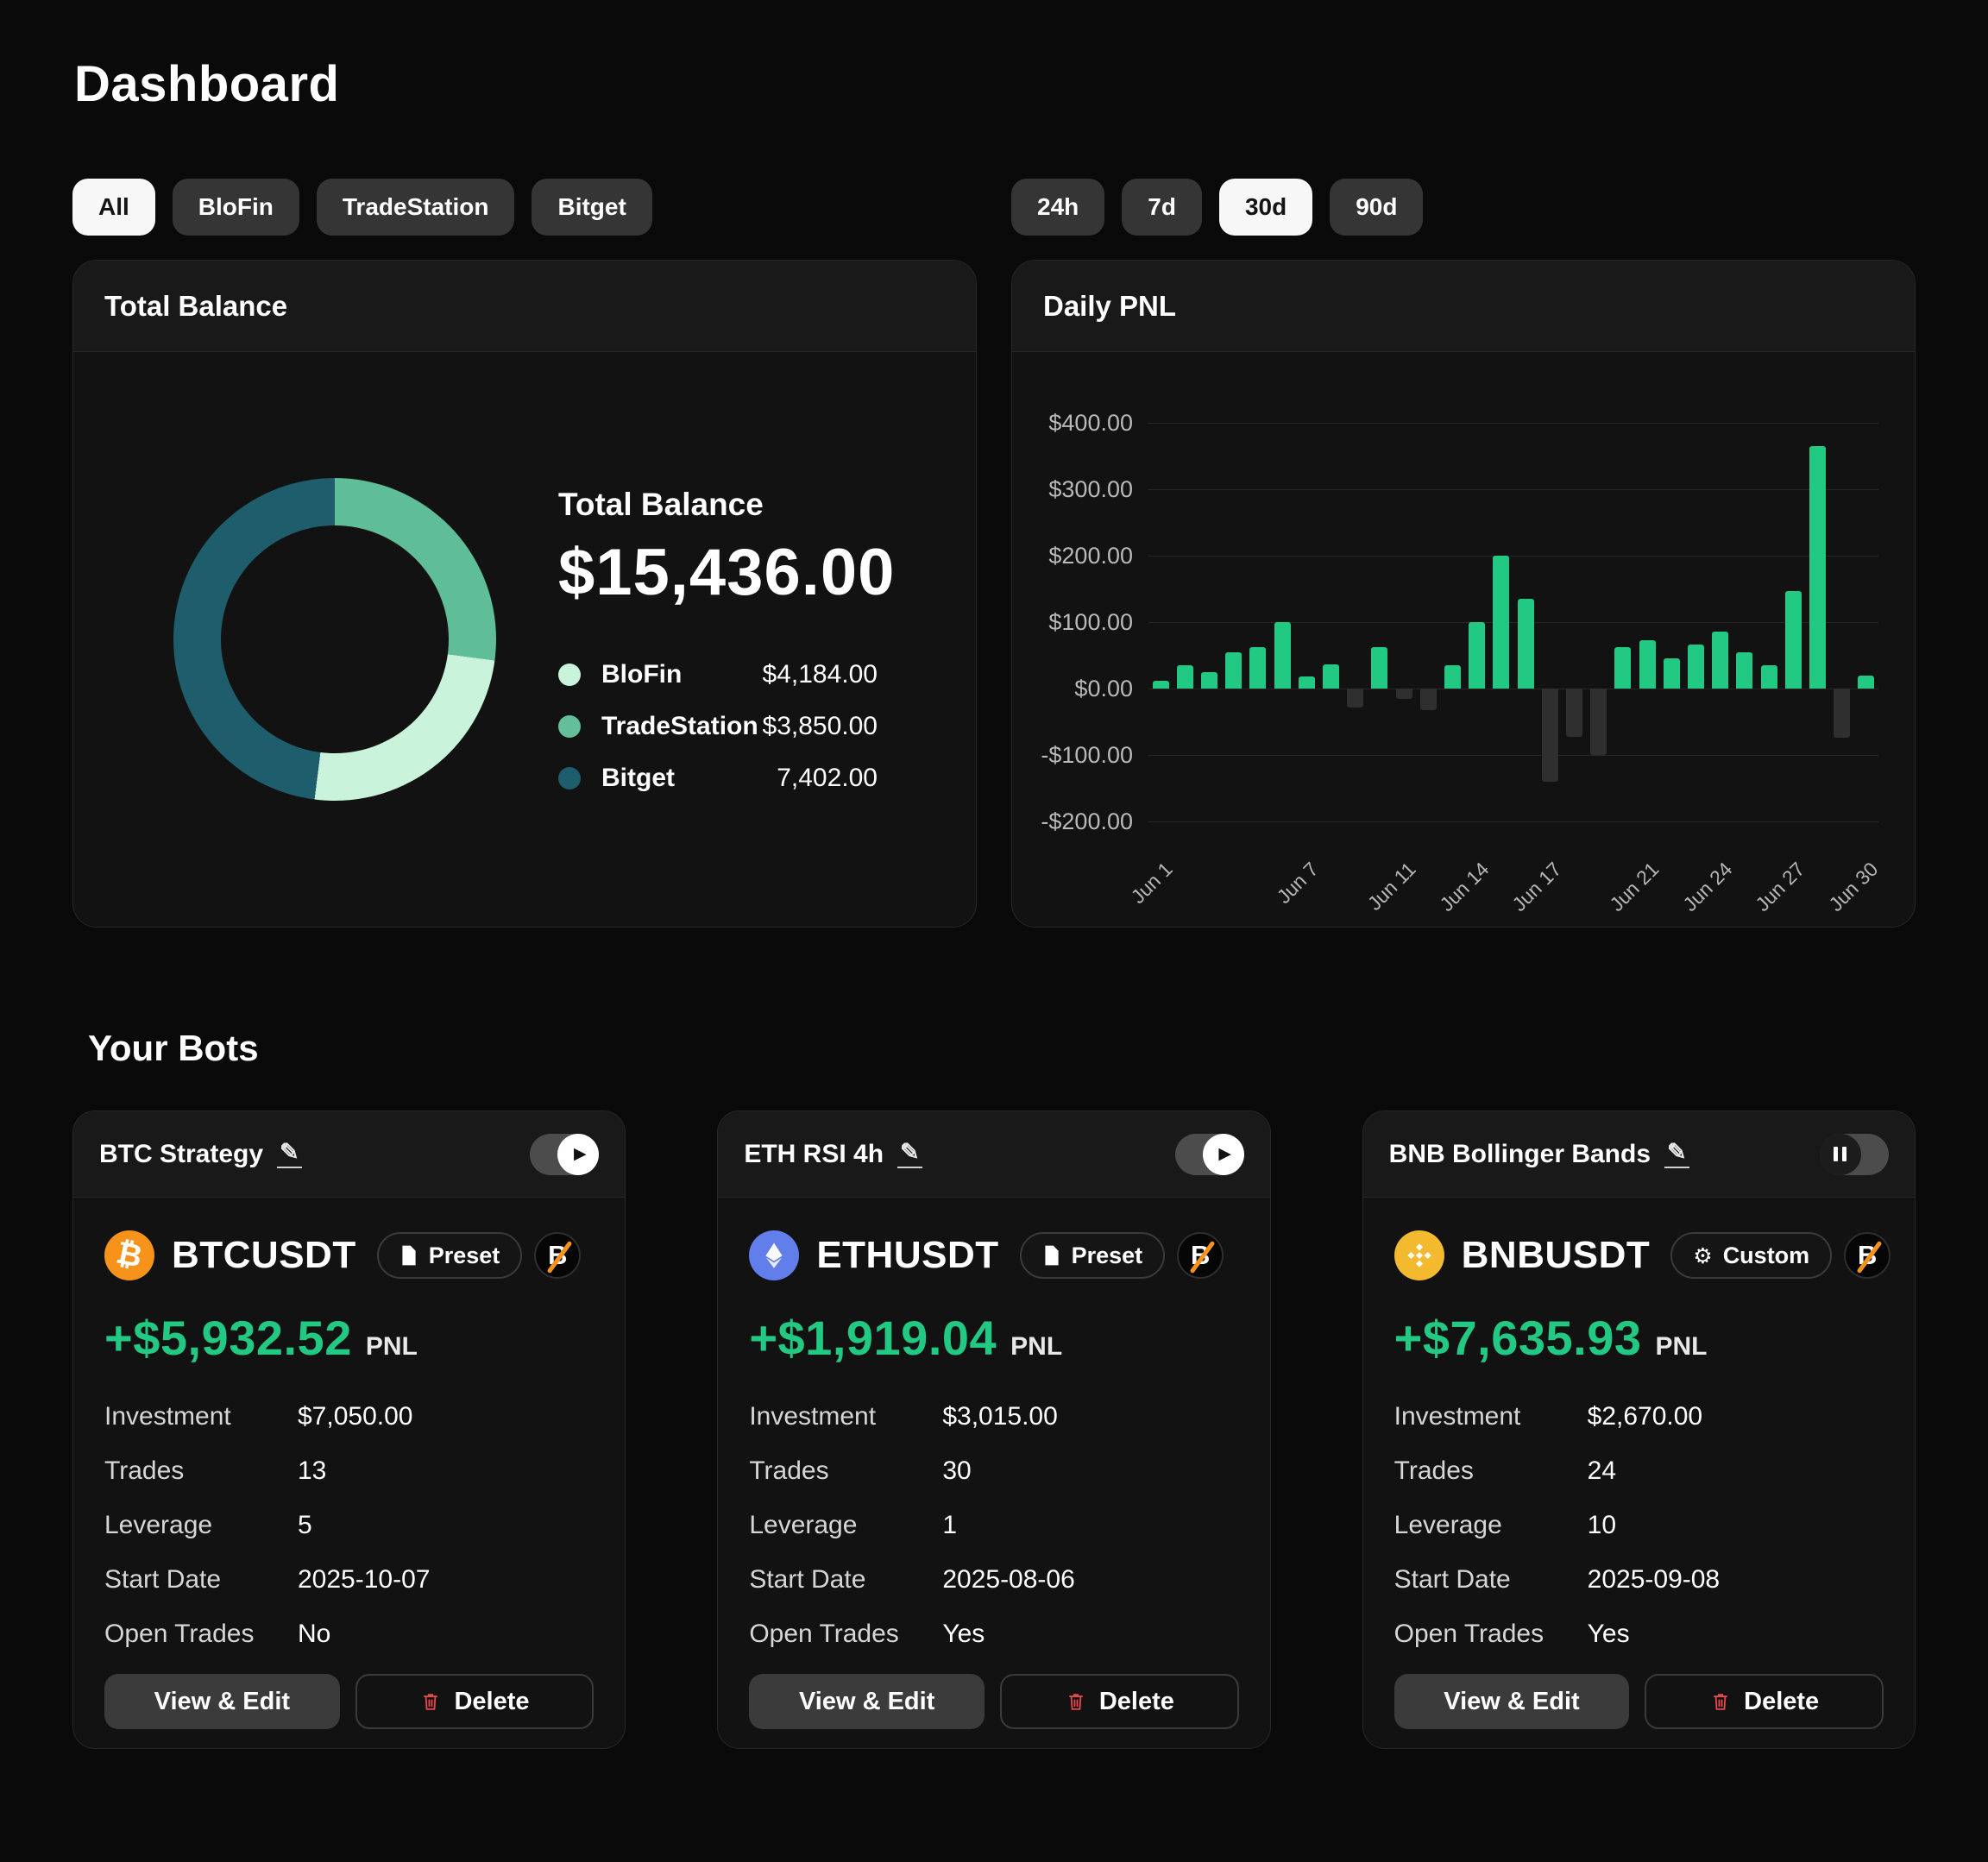 The image size is (1988, 1862). Describe the element at coordinates (1854, 887) in the screenshot. I see `x-tick-label: Jun 30` at that location.